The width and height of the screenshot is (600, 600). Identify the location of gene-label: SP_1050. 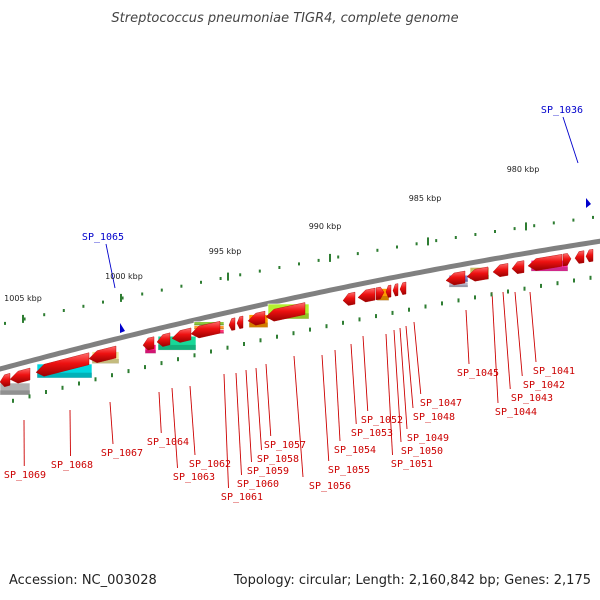
(422, 451).